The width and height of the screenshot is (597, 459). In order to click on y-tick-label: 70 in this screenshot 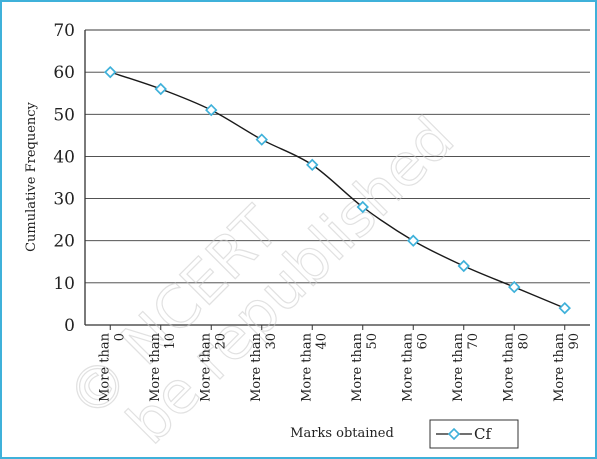, I will do `click(64, 31)`.